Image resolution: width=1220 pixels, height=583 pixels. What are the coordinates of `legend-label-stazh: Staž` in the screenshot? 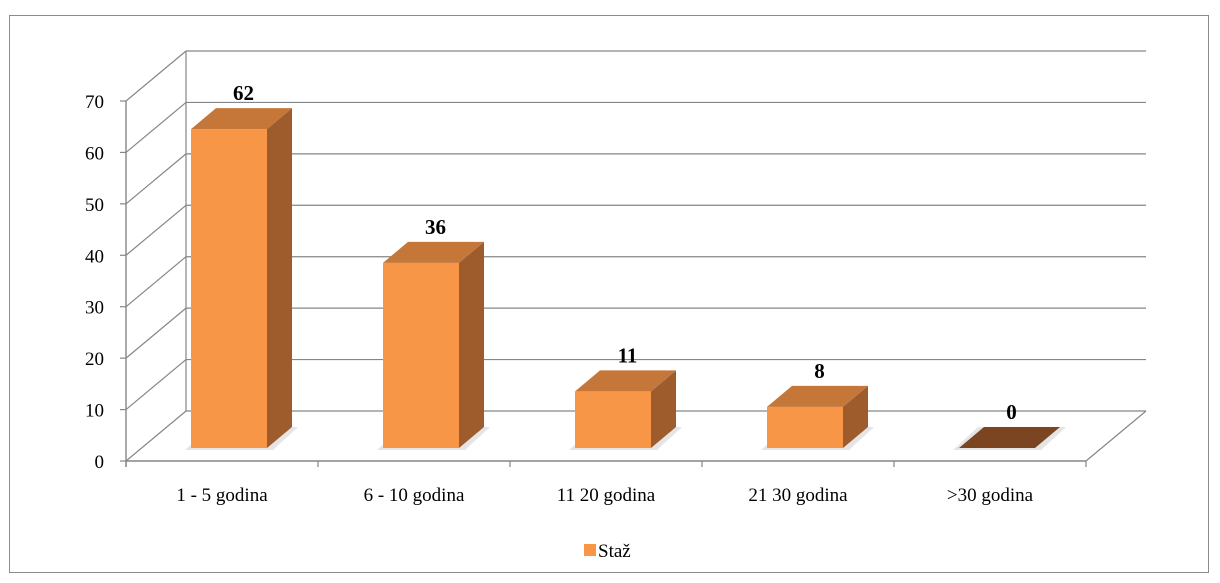 It's located at (614, 551).